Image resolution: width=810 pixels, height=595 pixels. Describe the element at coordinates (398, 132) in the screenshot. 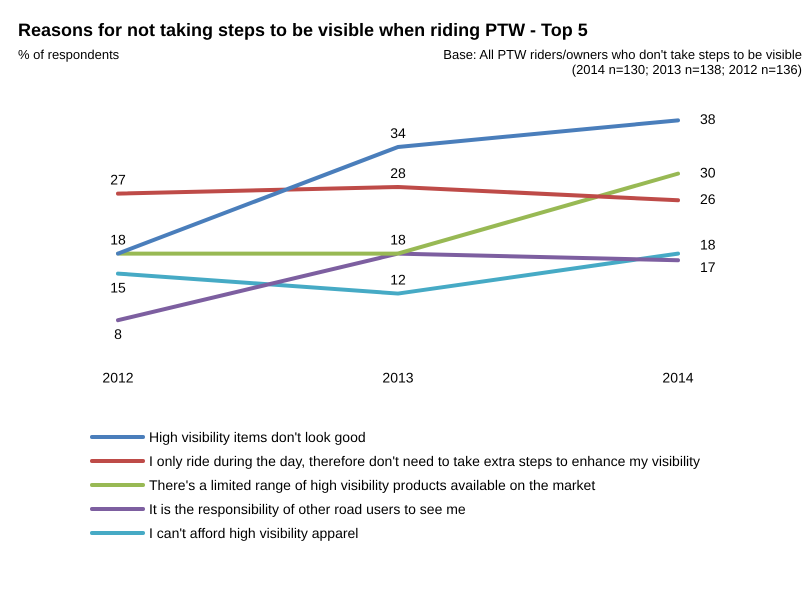

I see `data-label: 34` at that location.